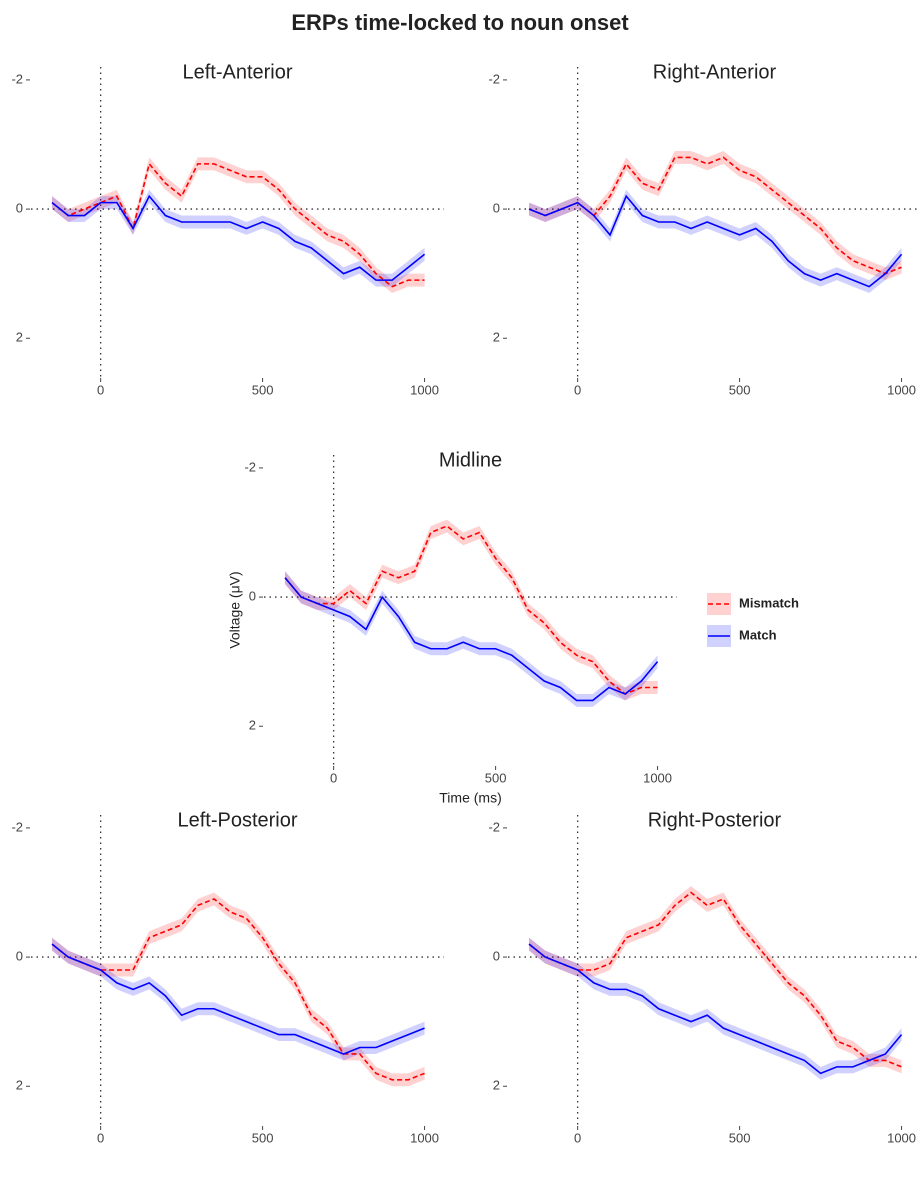  I want to click on panel-title: Right-Anterior, so click(715, 72).